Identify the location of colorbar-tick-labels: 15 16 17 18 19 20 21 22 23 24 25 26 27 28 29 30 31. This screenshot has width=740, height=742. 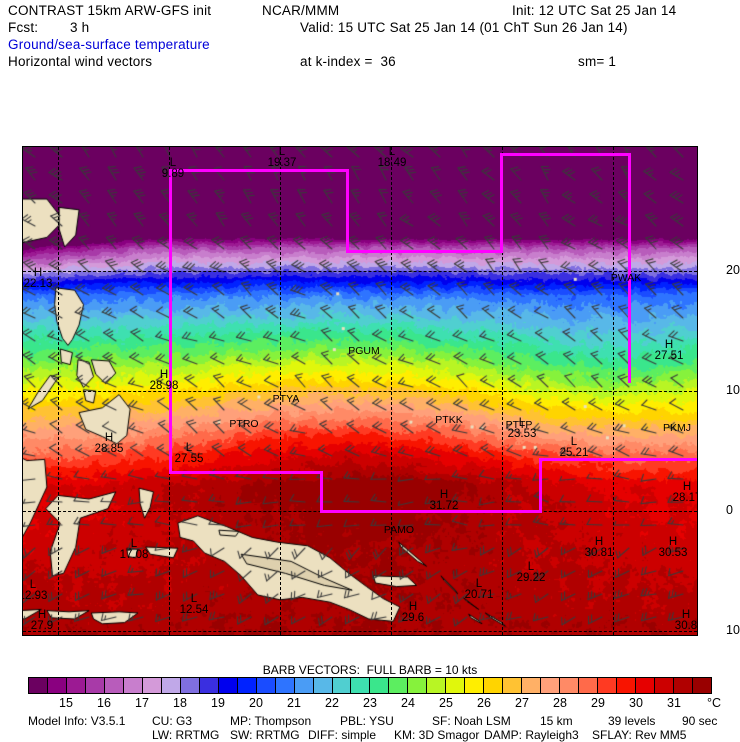
(370, 704).